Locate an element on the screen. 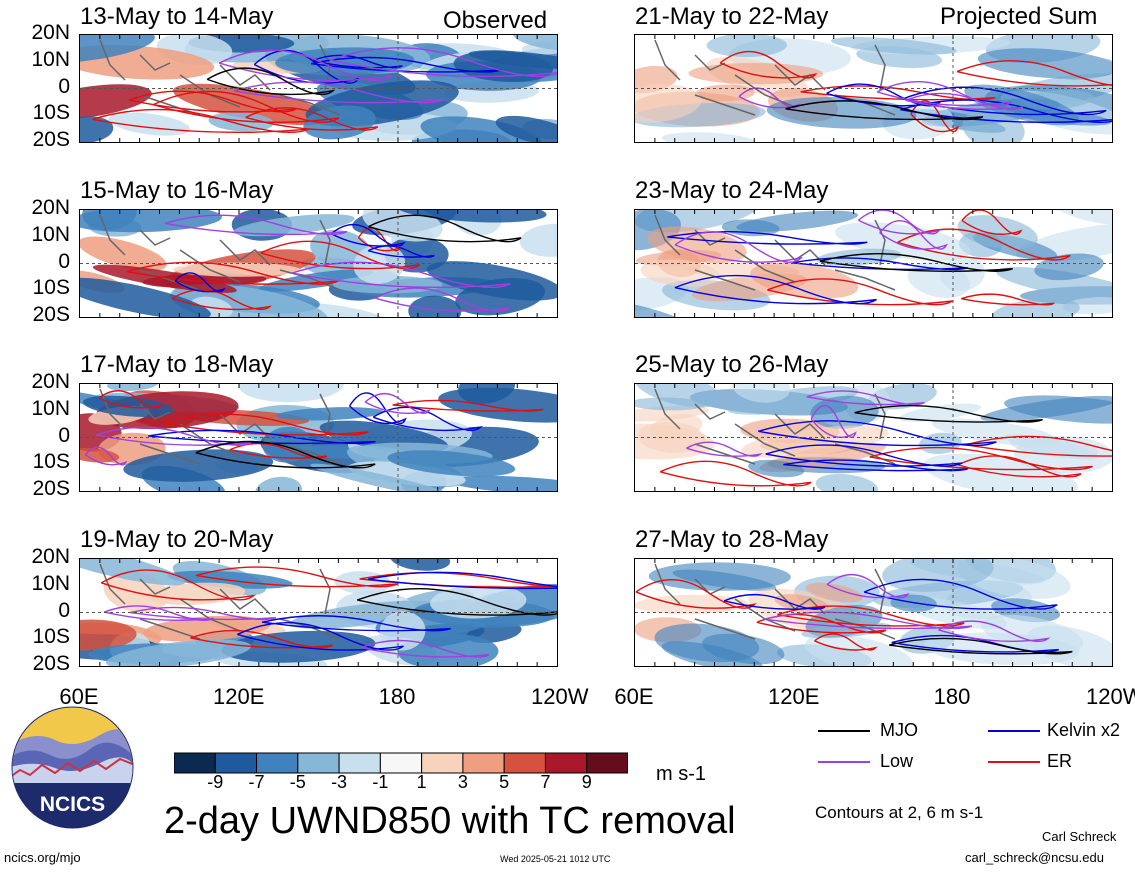  panel-title-obs-2: 15-May to 16-May is located at coordinates (177, 190).